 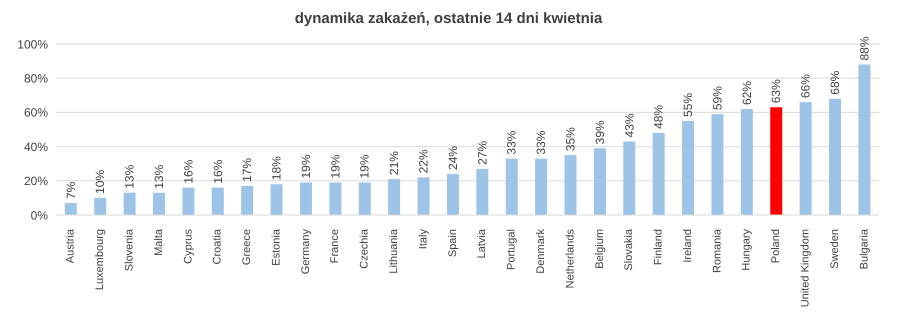 What do you see at coordinates (39, 215) in the screenshot?
I see `y-tick-label: 0%` at bounding box center [39, 215].